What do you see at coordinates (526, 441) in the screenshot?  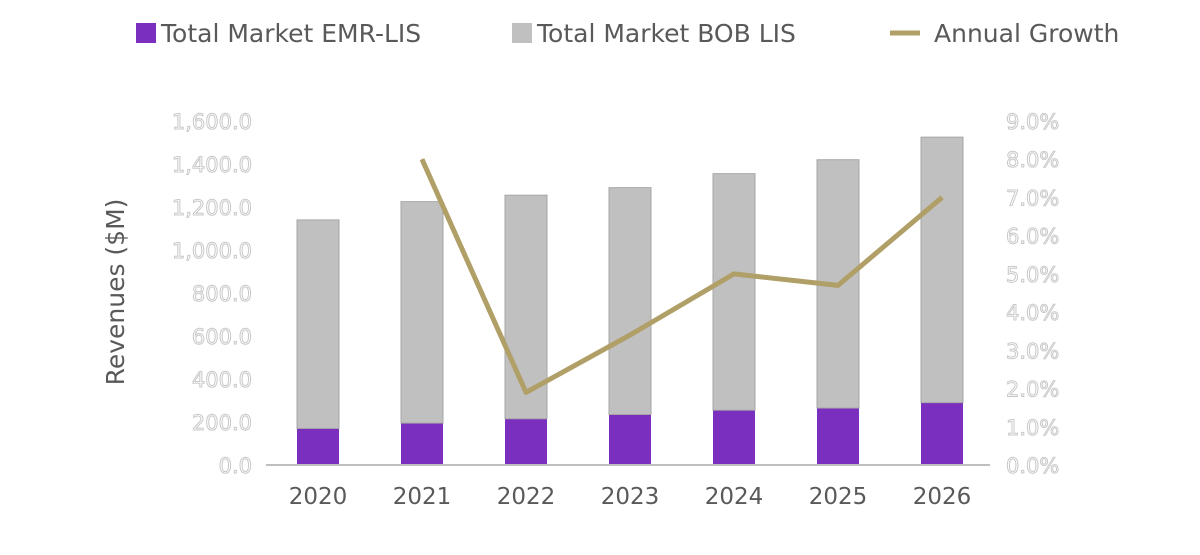 I see `bar-emr-lis-2022` at bounding box center [526, 441].